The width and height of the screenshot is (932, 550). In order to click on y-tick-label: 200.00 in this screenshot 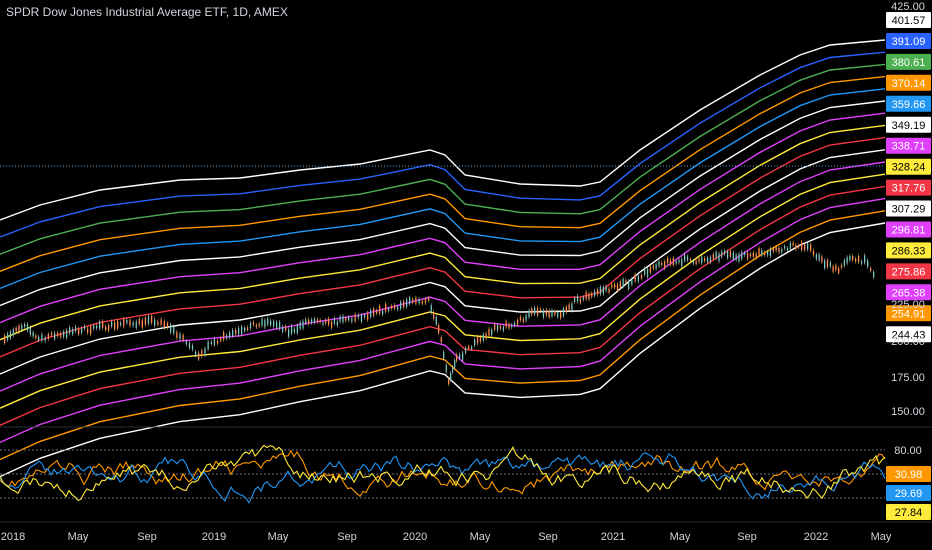, I will do `click(908, 342)`.